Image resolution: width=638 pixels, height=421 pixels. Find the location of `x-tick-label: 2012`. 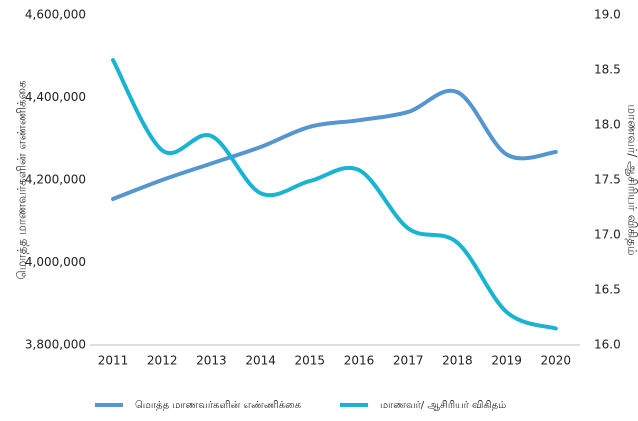

x-tick-label: 2012 is located at coordinates (162, 361).